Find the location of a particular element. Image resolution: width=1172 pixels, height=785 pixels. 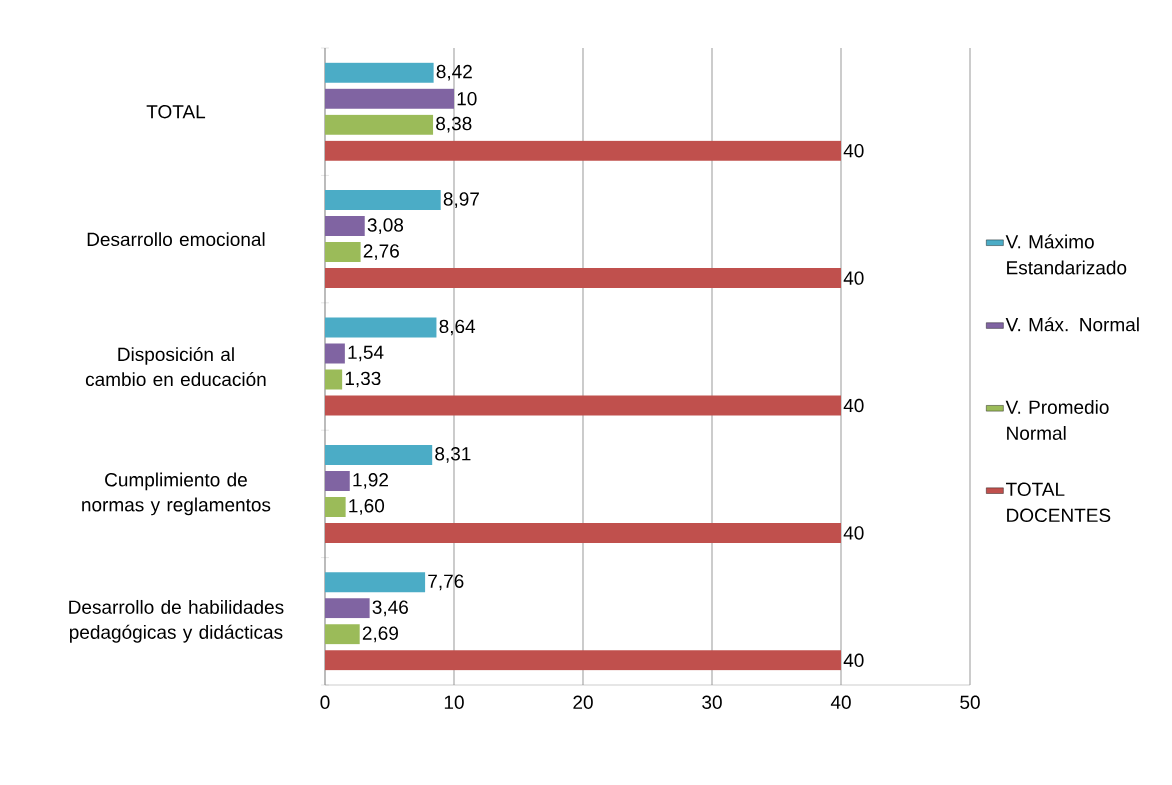

y-tick-label: Disposición al cambio en educación is located at coordinates (175, 366).